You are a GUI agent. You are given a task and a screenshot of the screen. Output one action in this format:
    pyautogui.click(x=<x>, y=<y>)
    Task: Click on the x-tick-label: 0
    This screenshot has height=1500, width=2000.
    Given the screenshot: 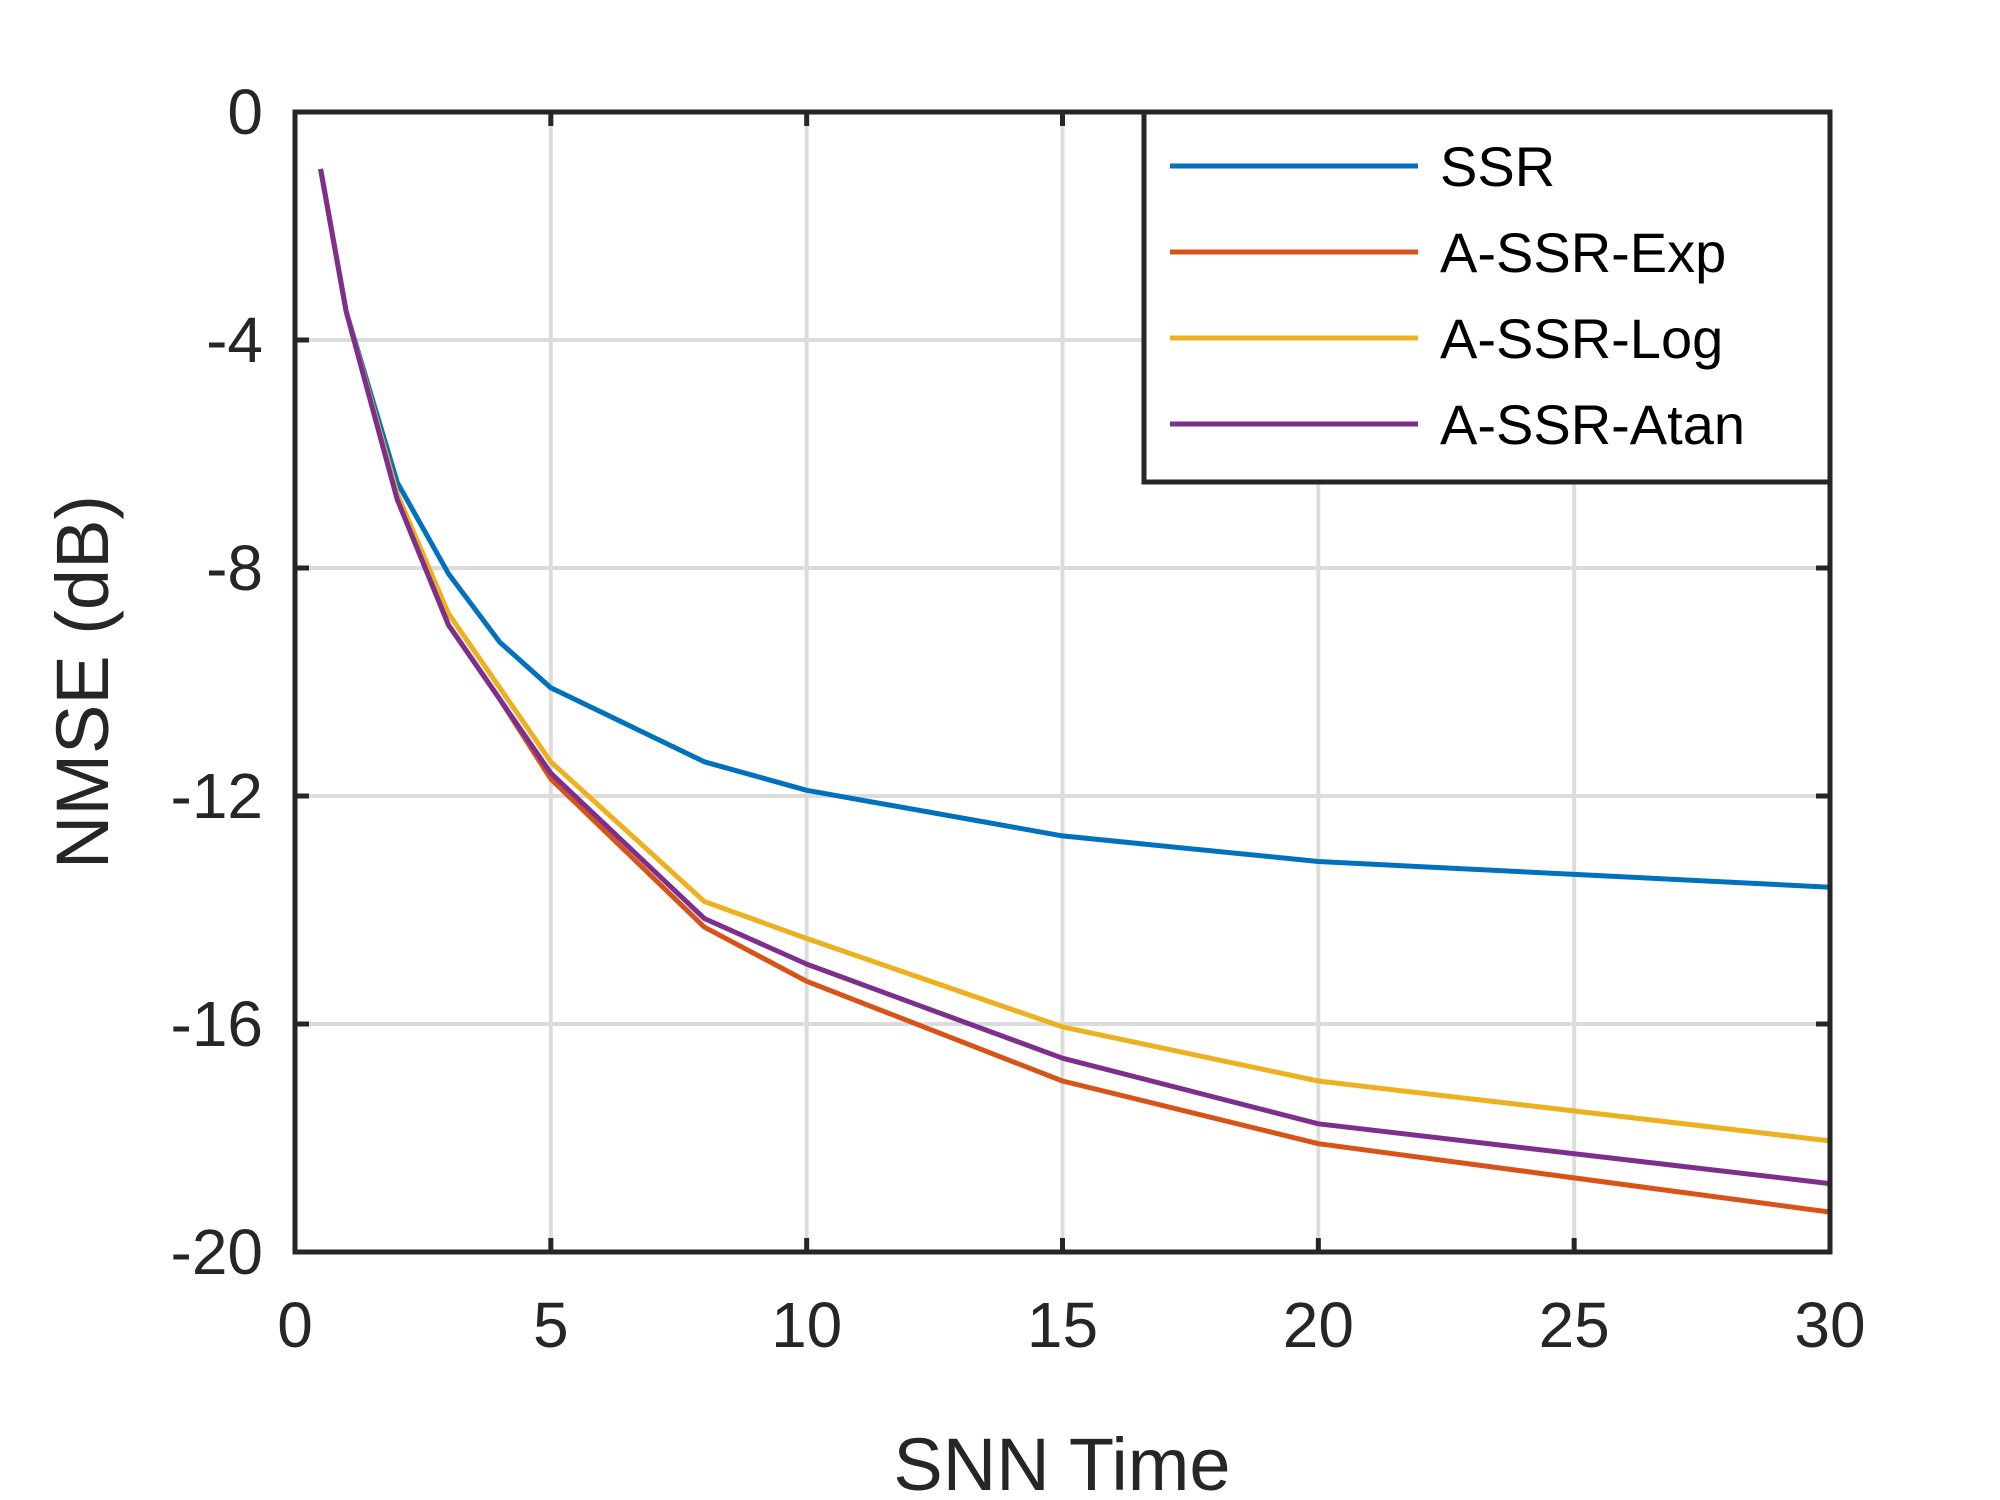 What is the action you would take?
    pyautogui.click(x=295, y=1325)
    